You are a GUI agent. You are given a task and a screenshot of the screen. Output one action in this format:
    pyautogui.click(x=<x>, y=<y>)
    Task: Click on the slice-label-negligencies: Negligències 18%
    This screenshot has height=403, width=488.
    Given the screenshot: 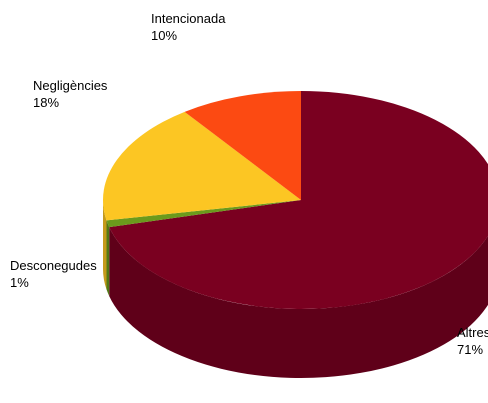 What is the action you would take?
    pyautogui.click(x=70, y=94)
    